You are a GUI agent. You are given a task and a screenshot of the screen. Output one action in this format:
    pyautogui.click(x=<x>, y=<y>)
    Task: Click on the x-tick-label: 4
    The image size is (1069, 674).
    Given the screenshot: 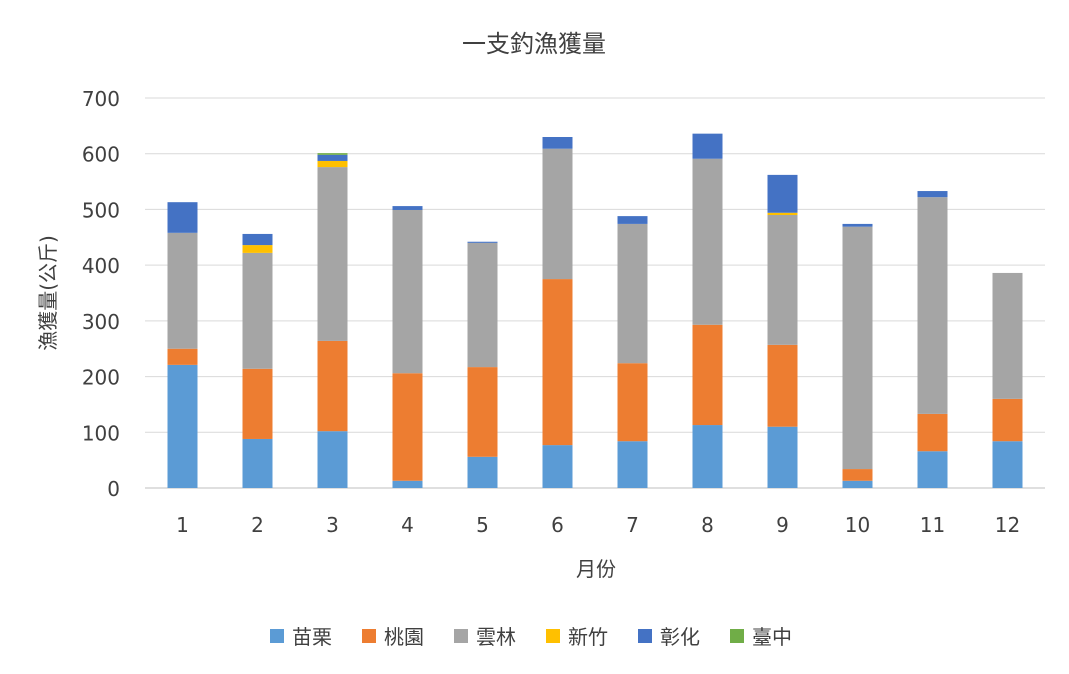 What is the action you would take?
    pyautogui.click(x=407, y=525)
    